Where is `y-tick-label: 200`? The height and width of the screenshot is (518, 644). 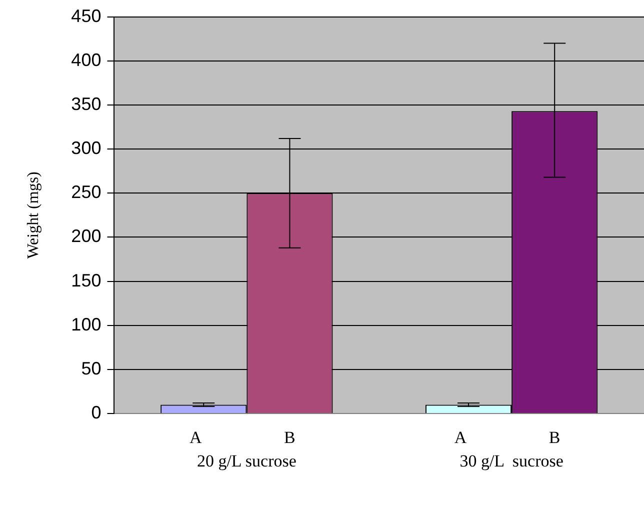
y-tick-label: 200 is located at coordinates (86, 236).